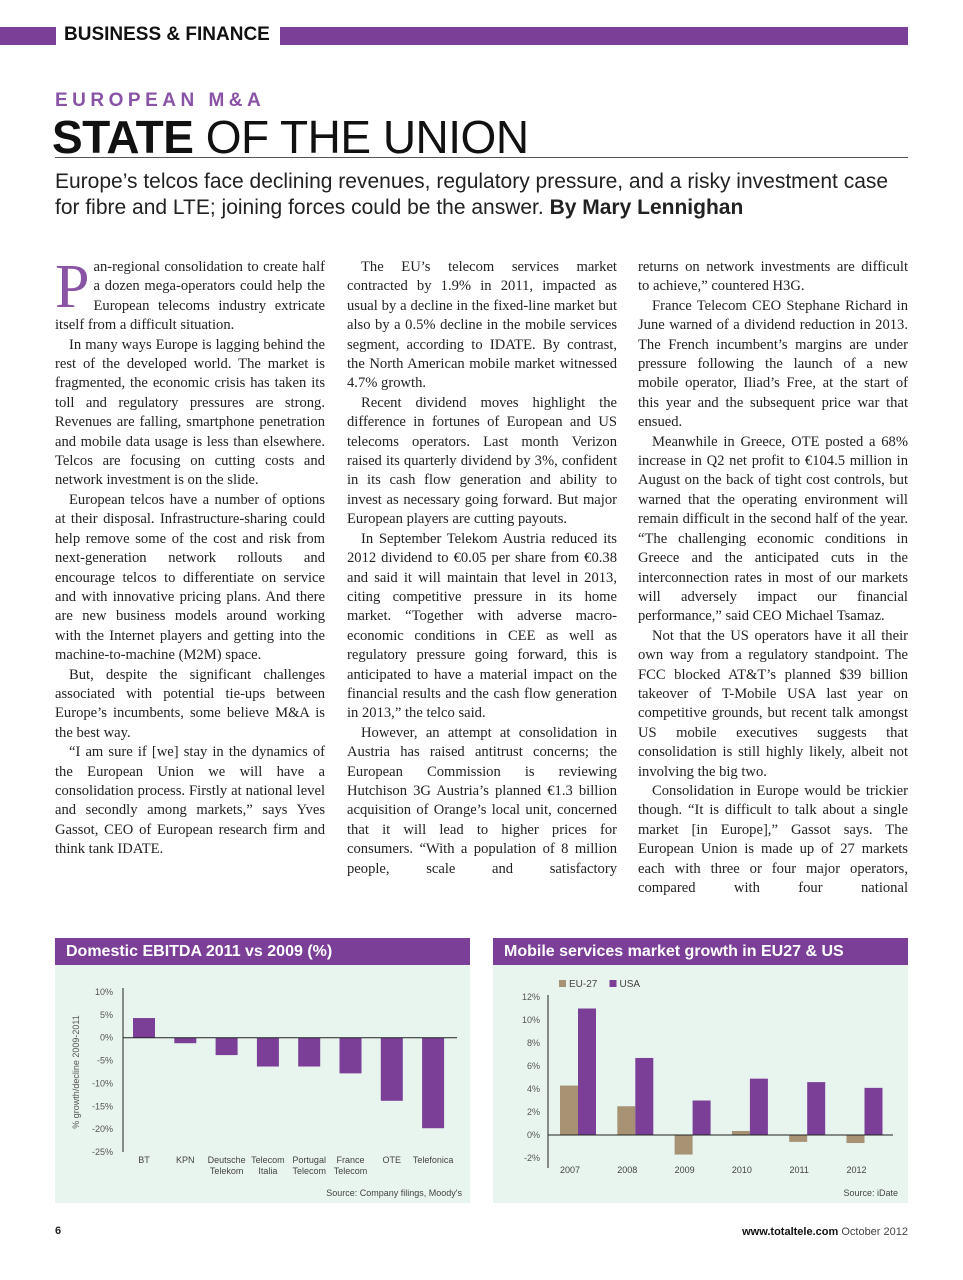 This screenshot has height=1280, width=963. I want to click on x-tick-label: Telekom, so click(227, 1171).